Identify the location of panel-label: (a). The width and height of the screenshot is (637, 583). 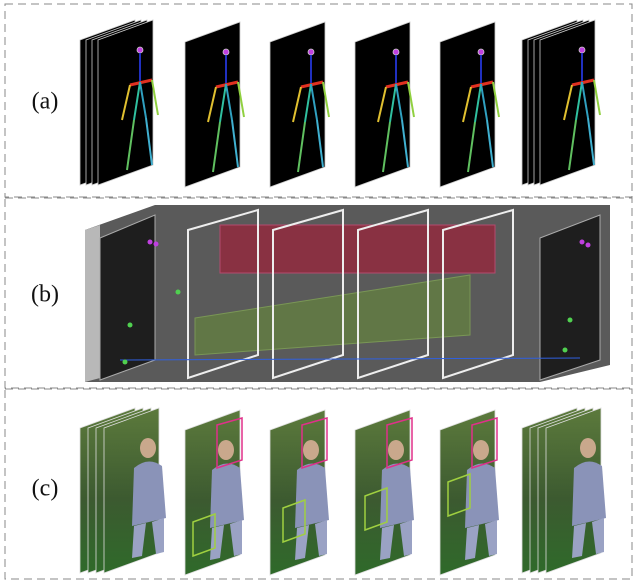
(45, 102).